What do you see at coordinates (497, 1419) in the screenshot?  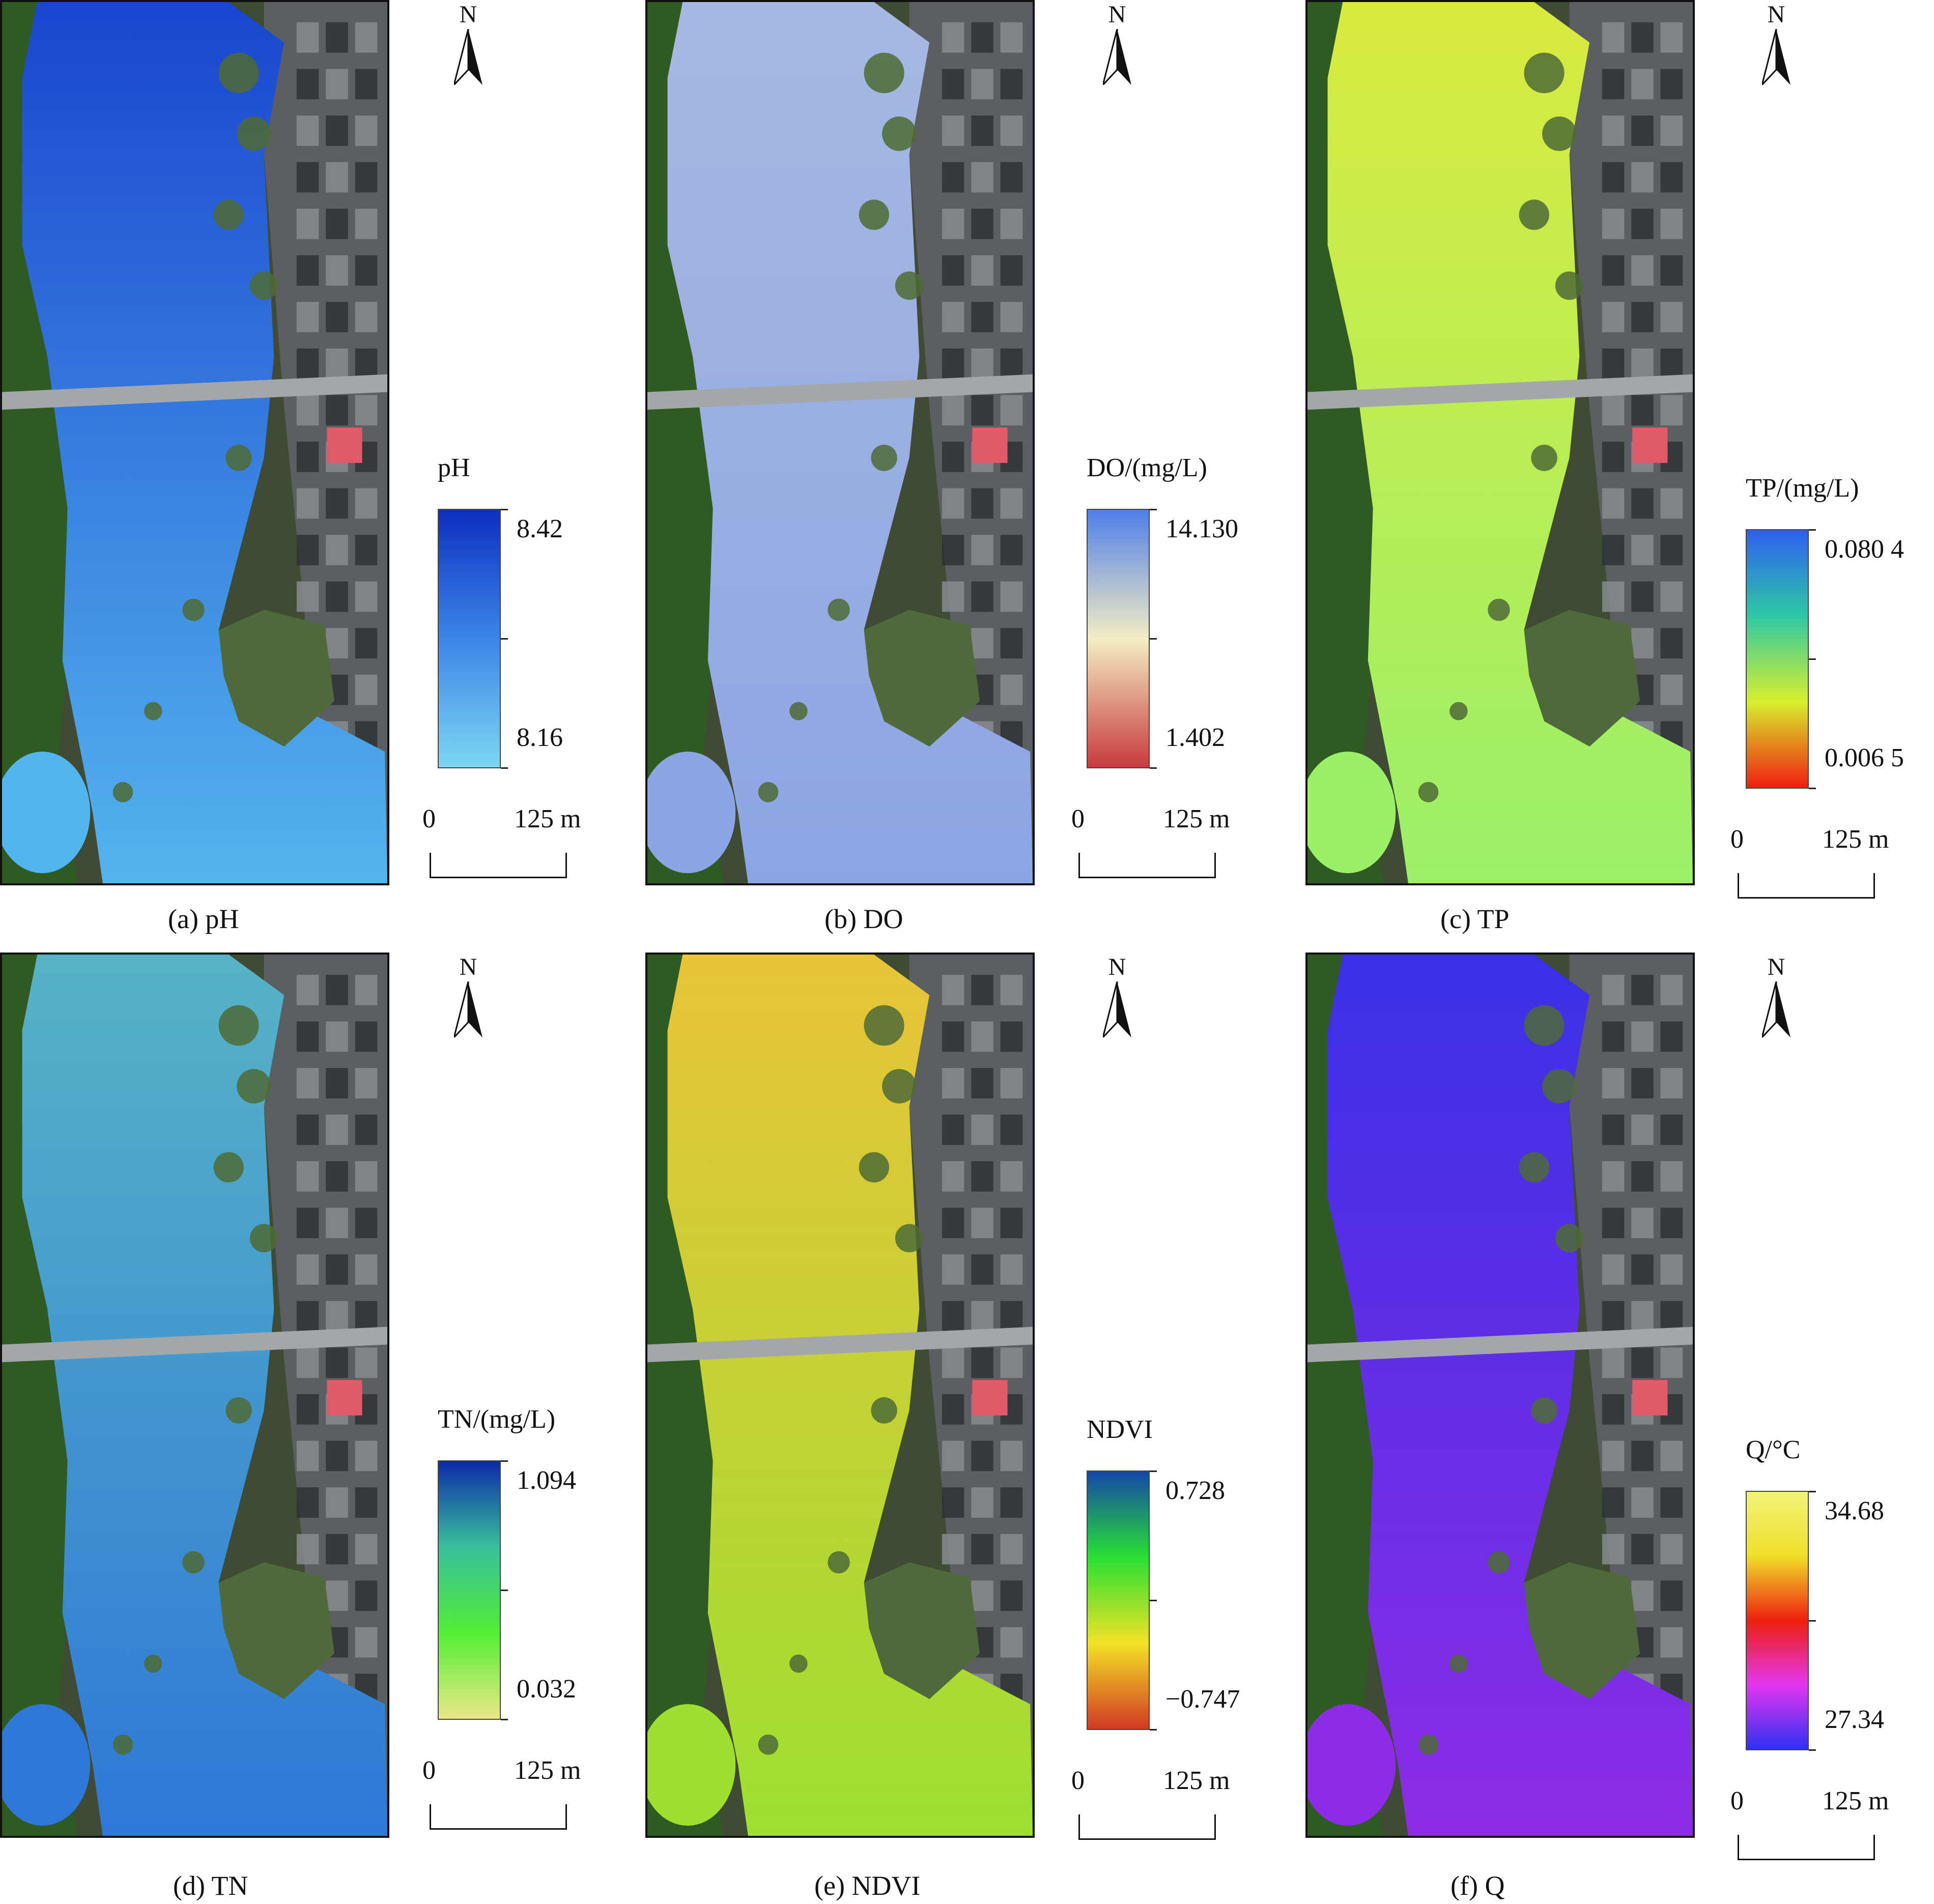 I see `legend-title: TN/(mg/L)` at bounding box center [497, 1419].